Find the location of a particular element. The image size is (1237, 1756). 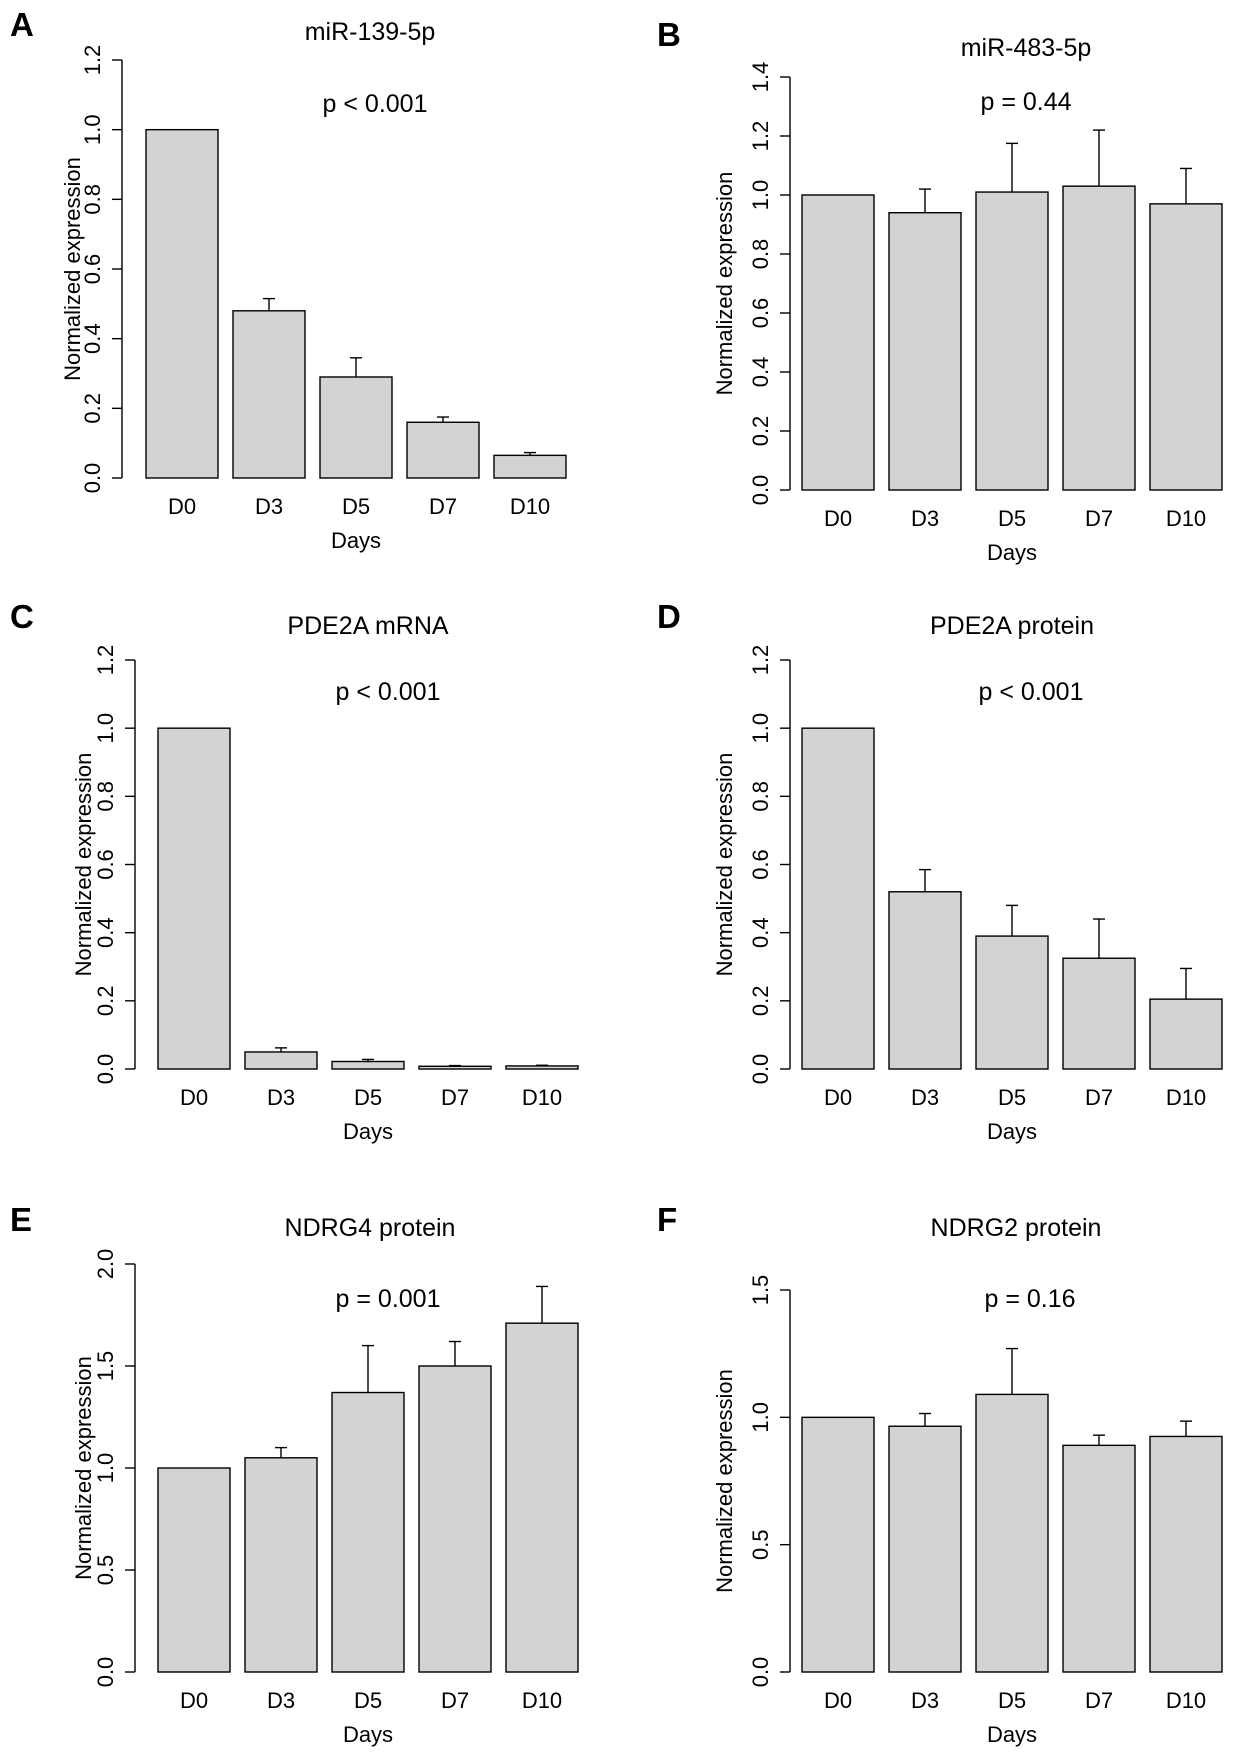

panel-letter: E is located at coordinates (21, 1219).